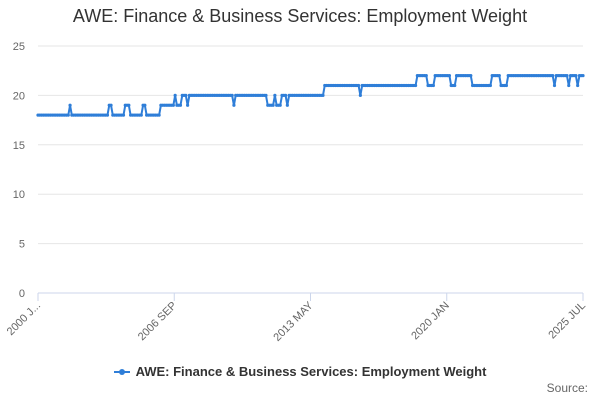 Image resolution: width=600 pixels, height=400 pixels. What do you see at coordinates (19, 96) in the screenshot?
I see `y-tick-label: 20` at bounding box center [19, 96].